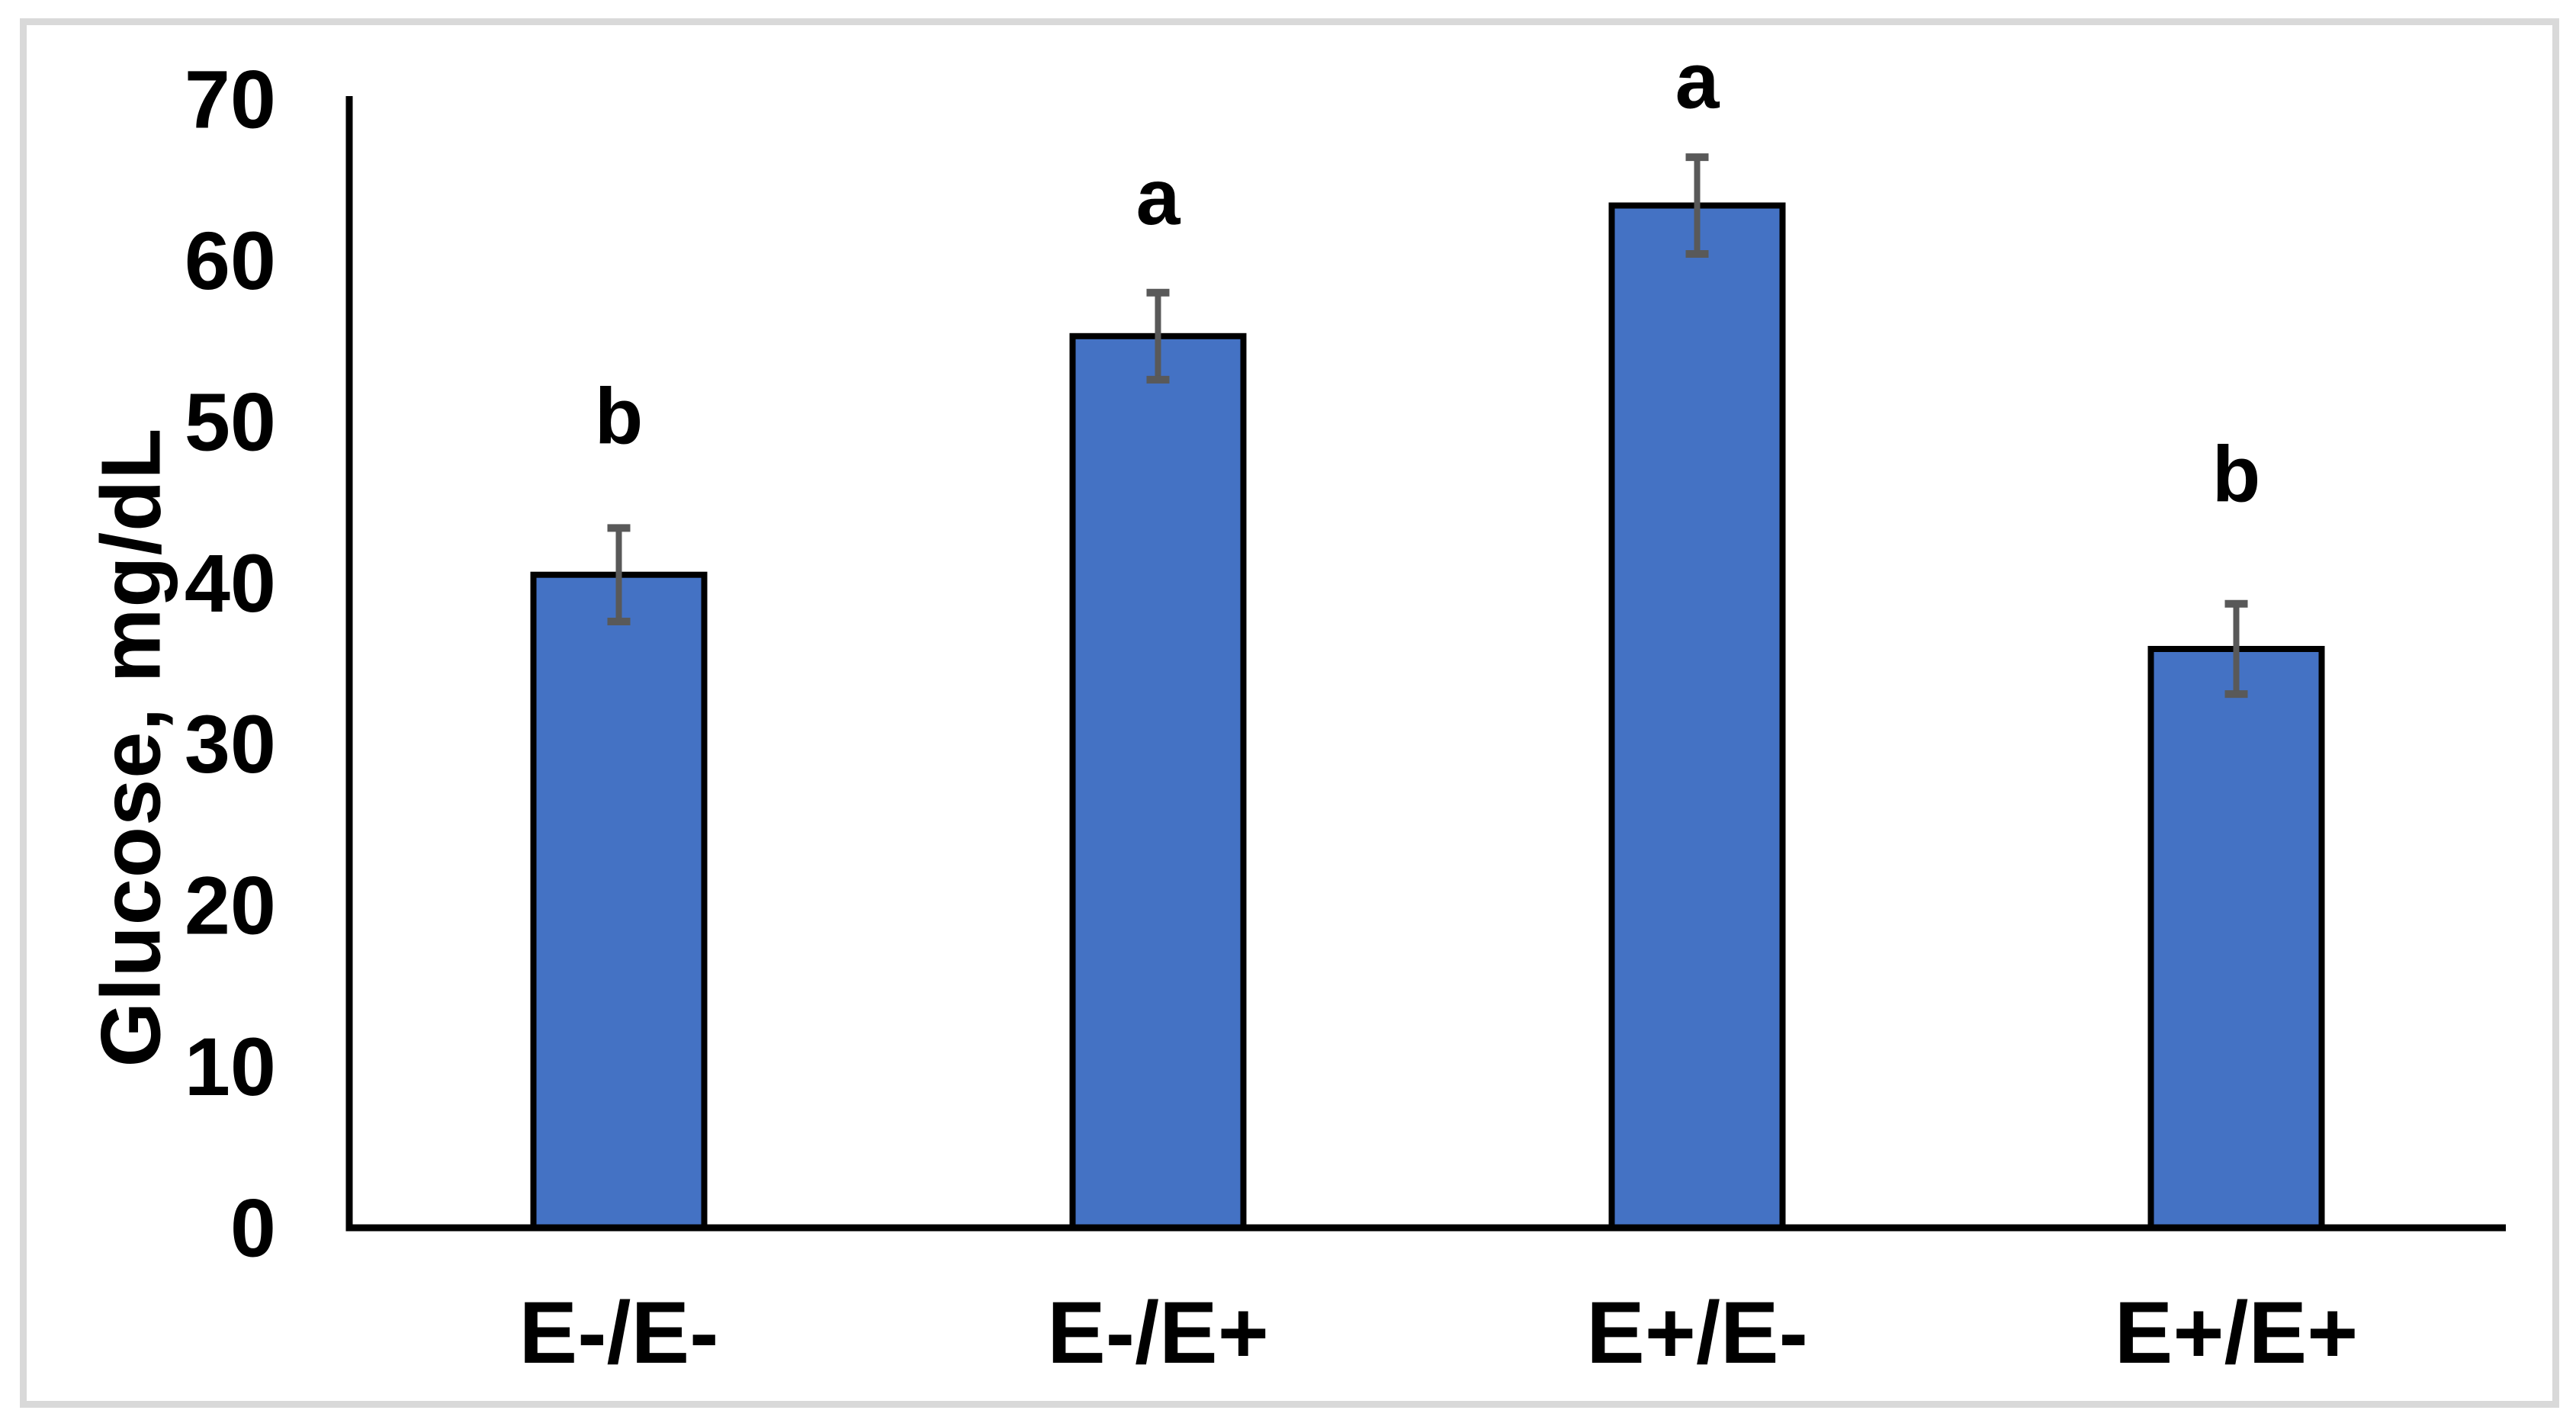 This screenshot has height=1423, width=2576. What do you see at coordinates (230, 260) in the screenshot?
I see `y-tick-label: 60` at bounding box center [230, 260].